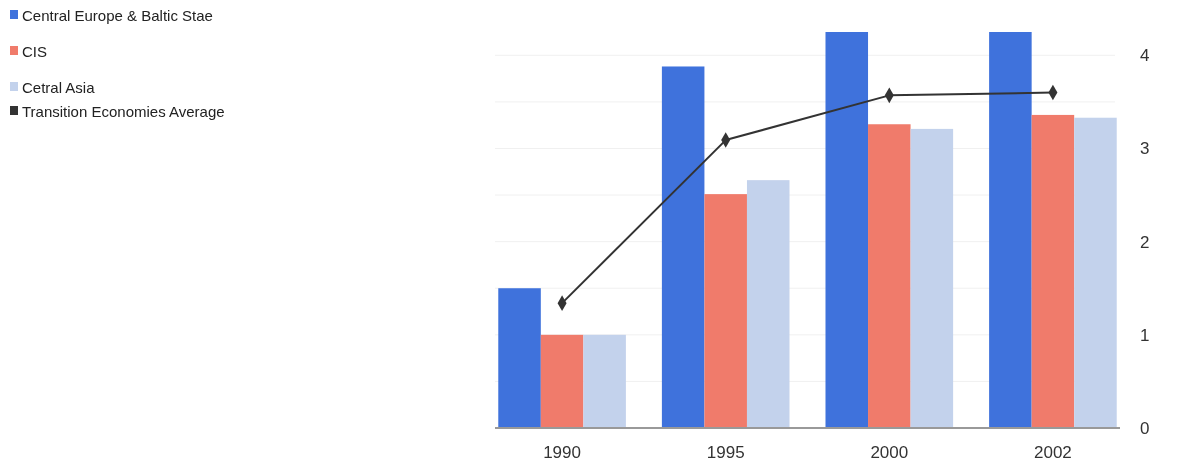 Image resolution: width=1180 pixels, height=475 pixels. Describe the element at coordinates (1145, 335) in the screenshot. I see `y-tick-label: 1` at that location.